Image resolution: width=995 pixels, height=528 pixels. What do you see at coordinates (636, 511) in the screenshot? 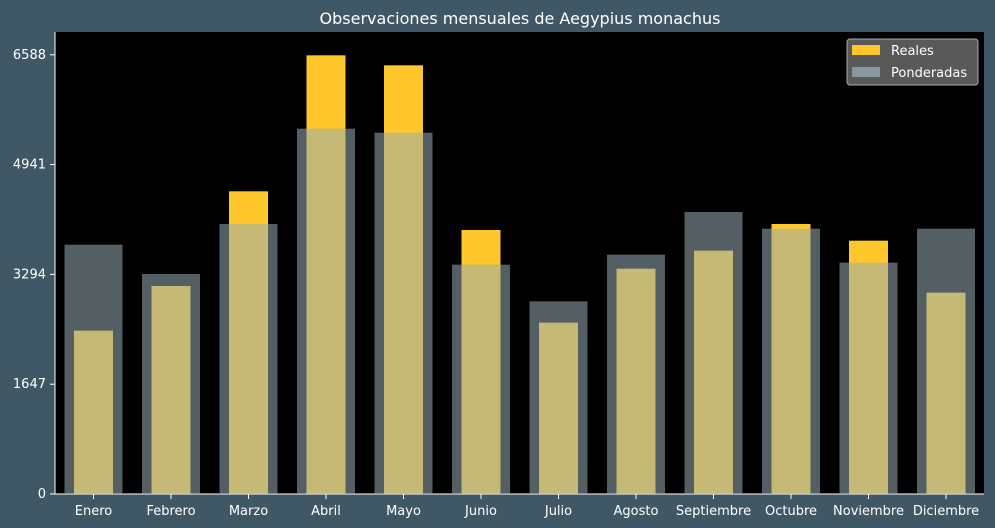
I see `x-tick-label: Agosto` at bounding box center [636, 511].